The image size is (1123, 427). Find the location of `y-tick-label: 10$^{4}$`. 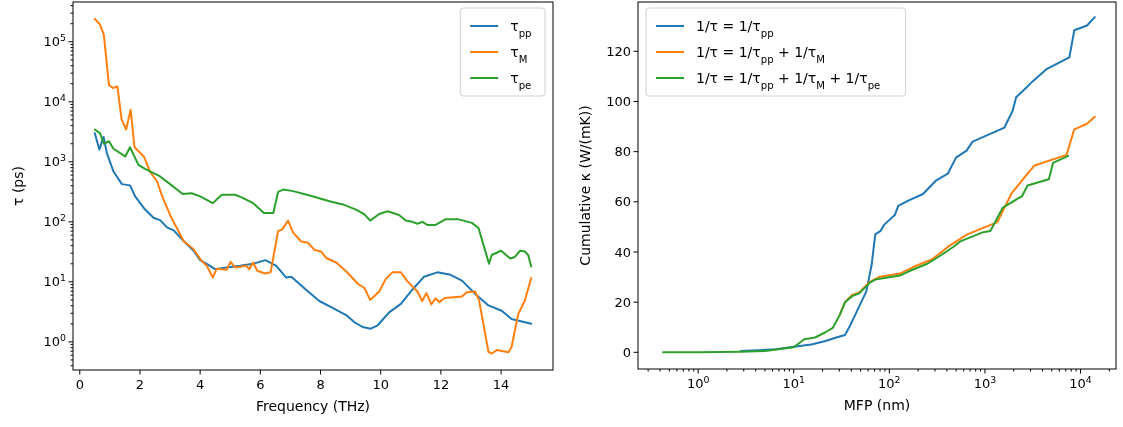

y-tick-label: 10$^{4}$ is located at coordinates (55, 100).